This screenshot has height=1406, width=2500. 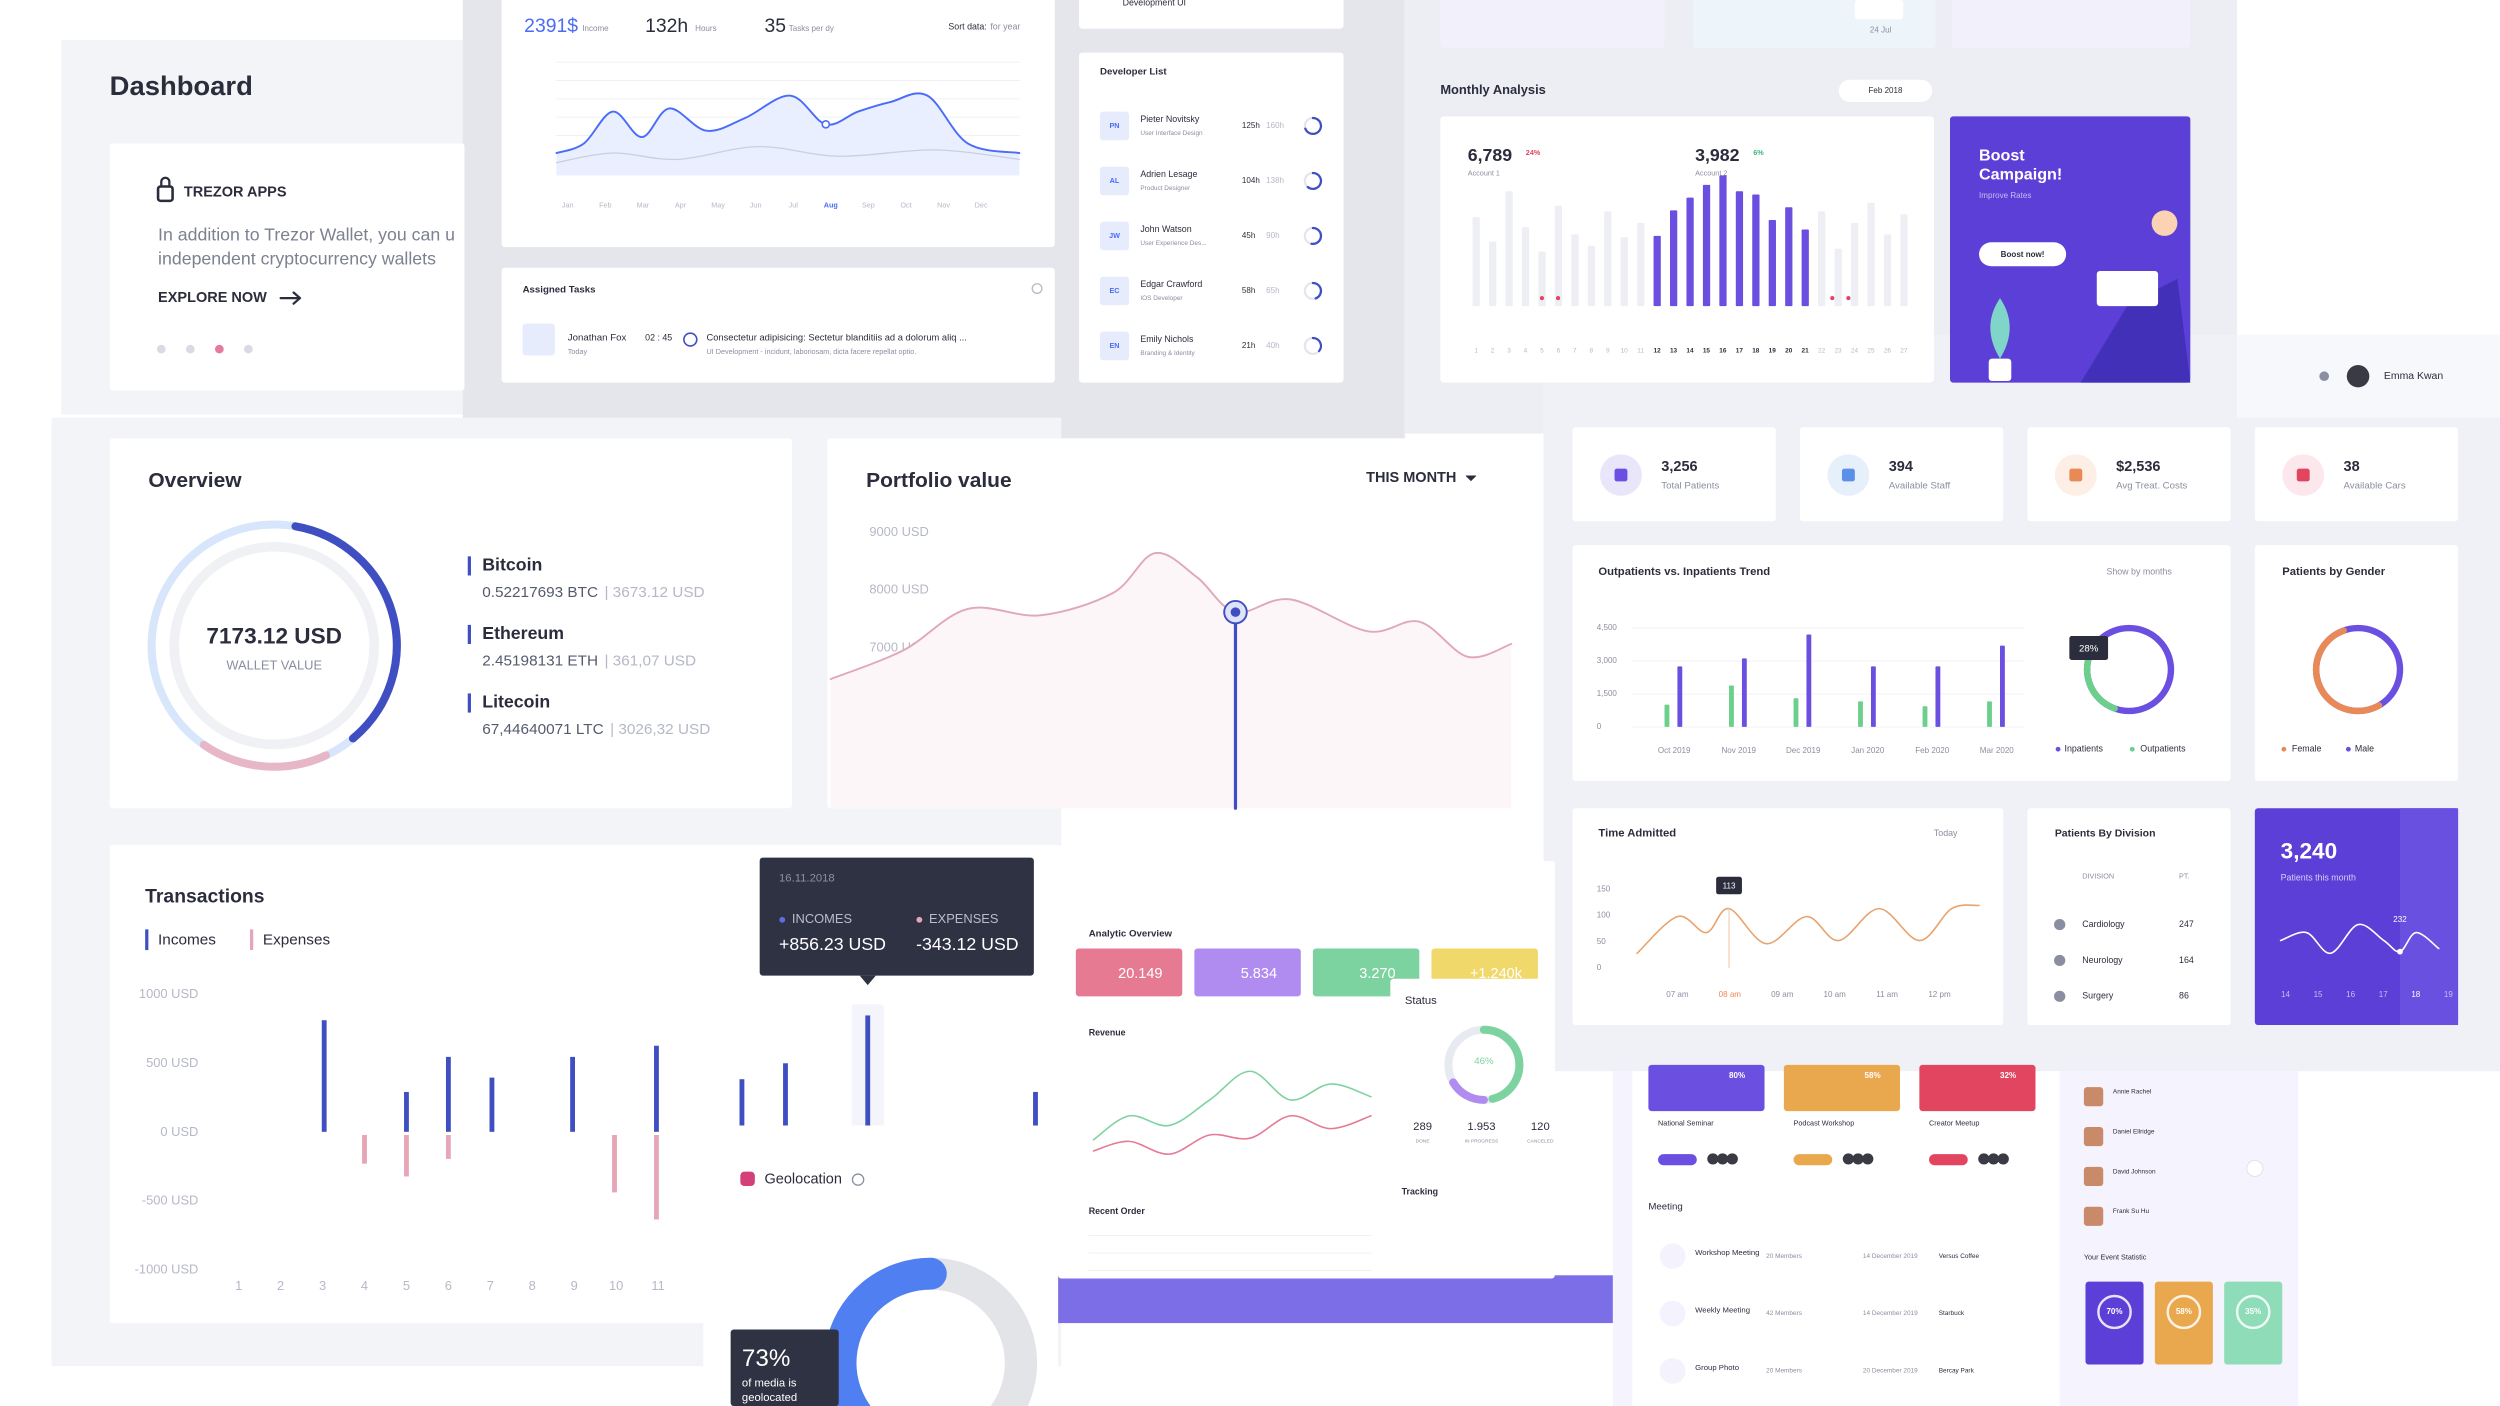 What do you see at coordinates (1729, 885) in the screenshot?
I see `badge: 113` at bounding box center [1729, 885].